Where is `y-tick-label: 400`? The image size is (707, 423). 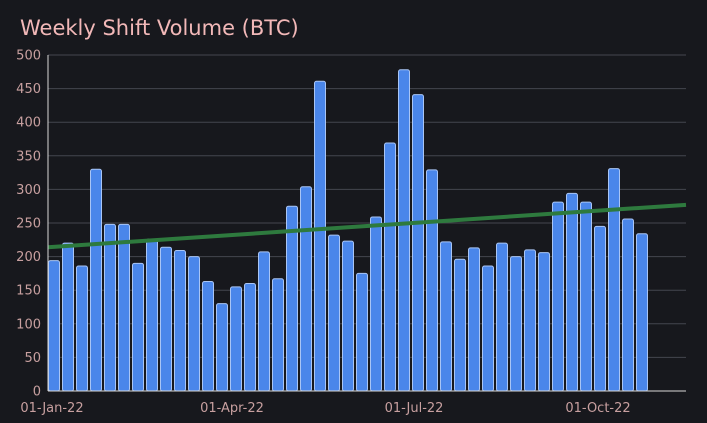 y-tick-label: 400 is located at coordinates (28, 123).